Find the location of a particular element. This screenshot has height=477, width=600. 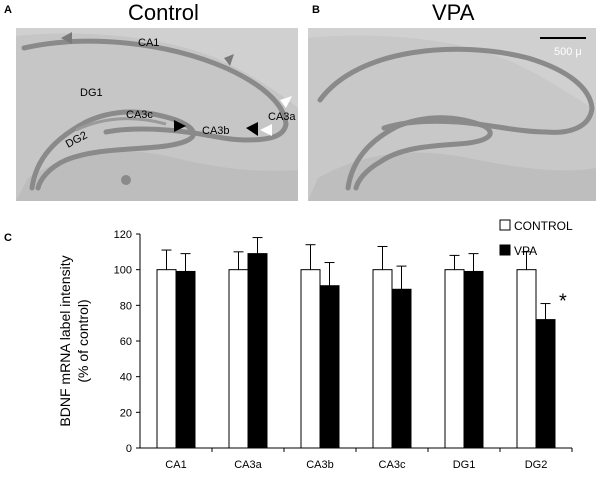

bar-control-ca3b is located at coordinates (310, 359).